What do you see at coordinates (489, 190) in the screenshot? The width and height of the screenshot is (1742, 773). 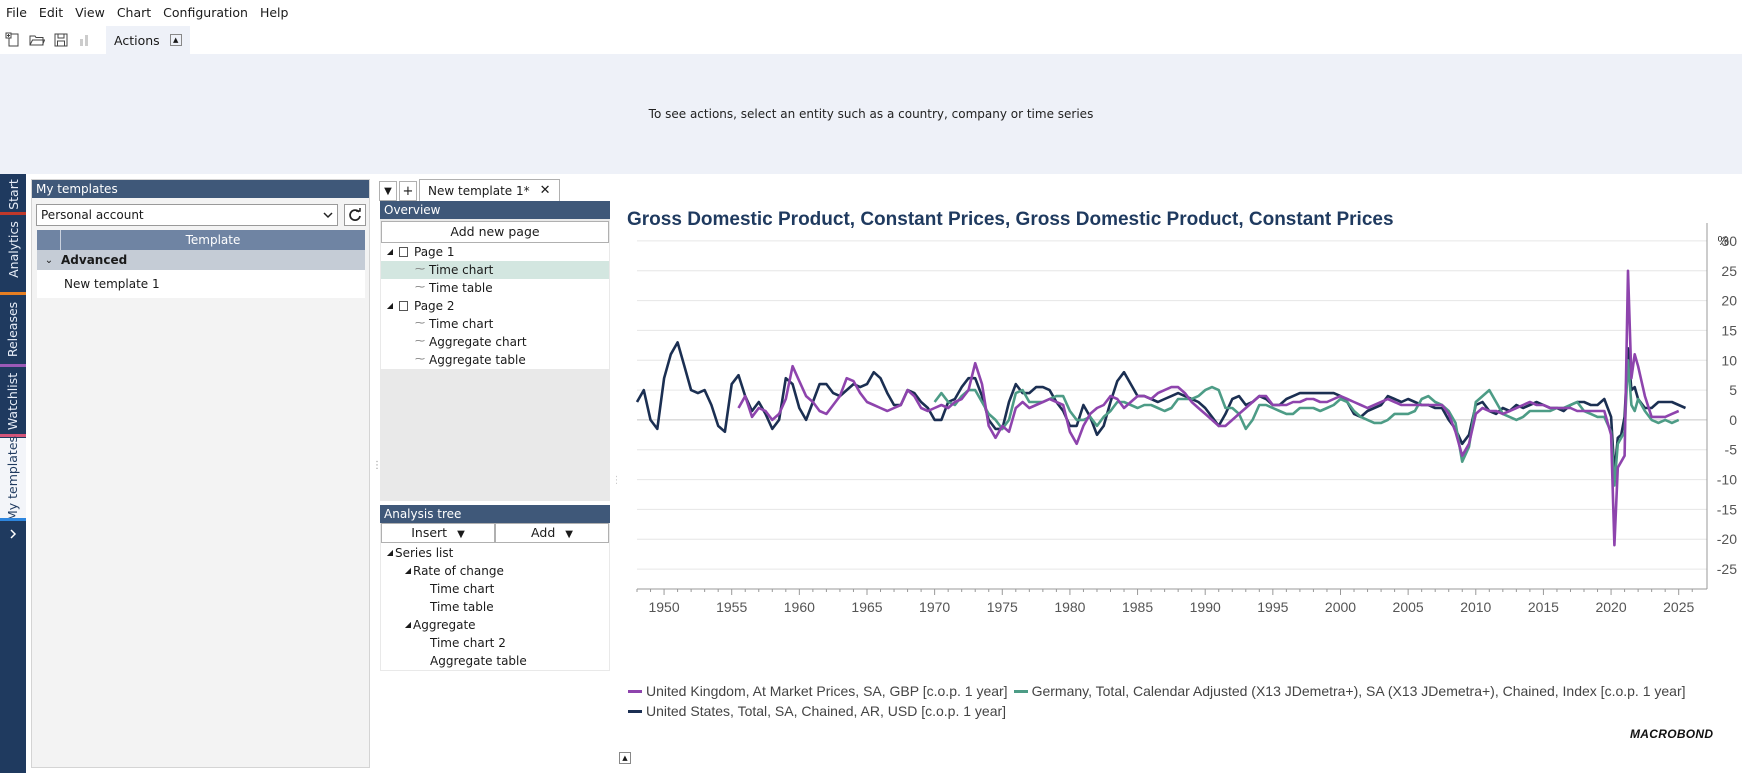 I see `tab-new-template: New template 1* ✕` at bounding box center [489, 190].